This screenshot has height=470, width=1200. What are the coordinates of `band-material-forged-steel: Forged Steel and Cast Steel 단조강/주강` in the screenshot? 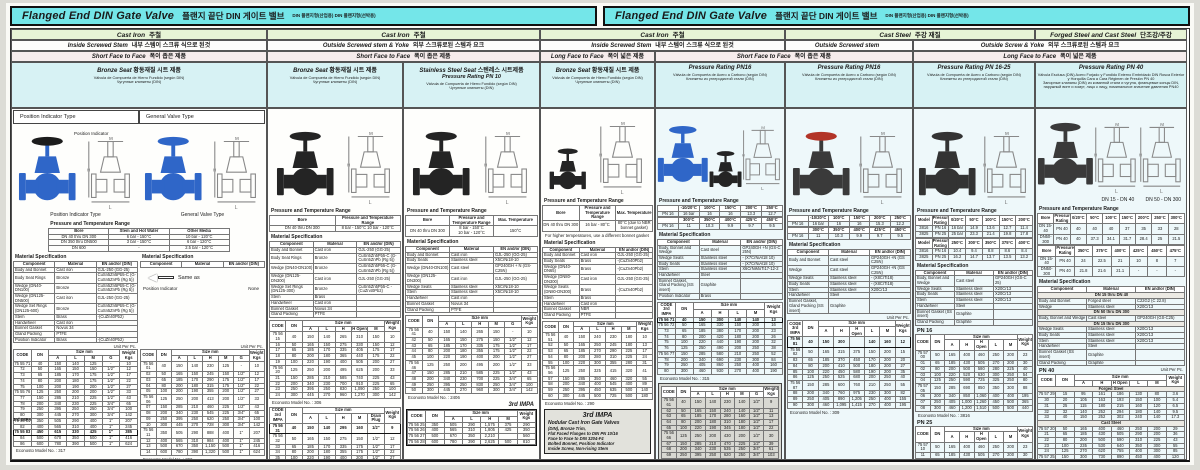 It's located at (1111, 34).